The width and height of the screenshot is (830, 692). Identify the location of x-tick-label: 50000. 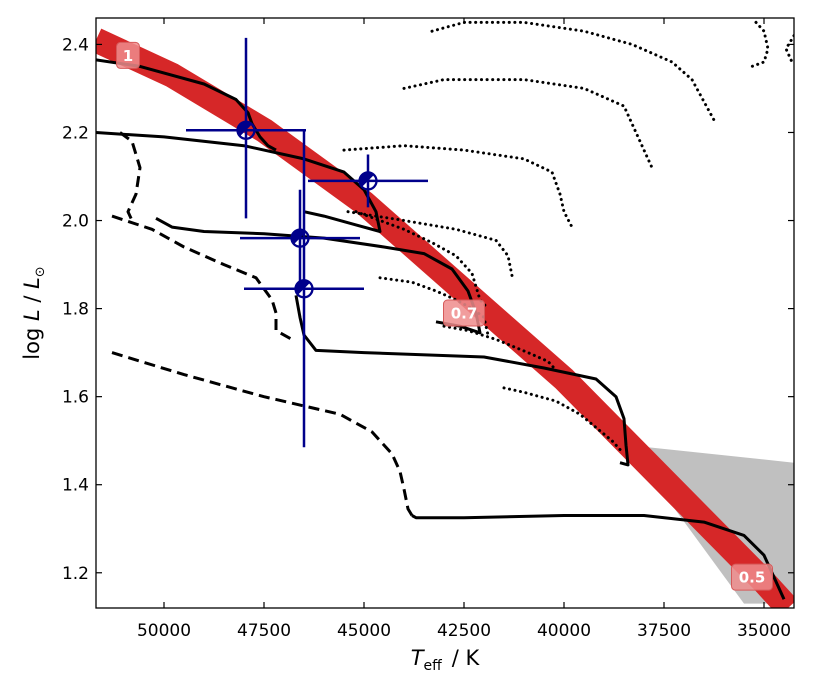
(164, 631).